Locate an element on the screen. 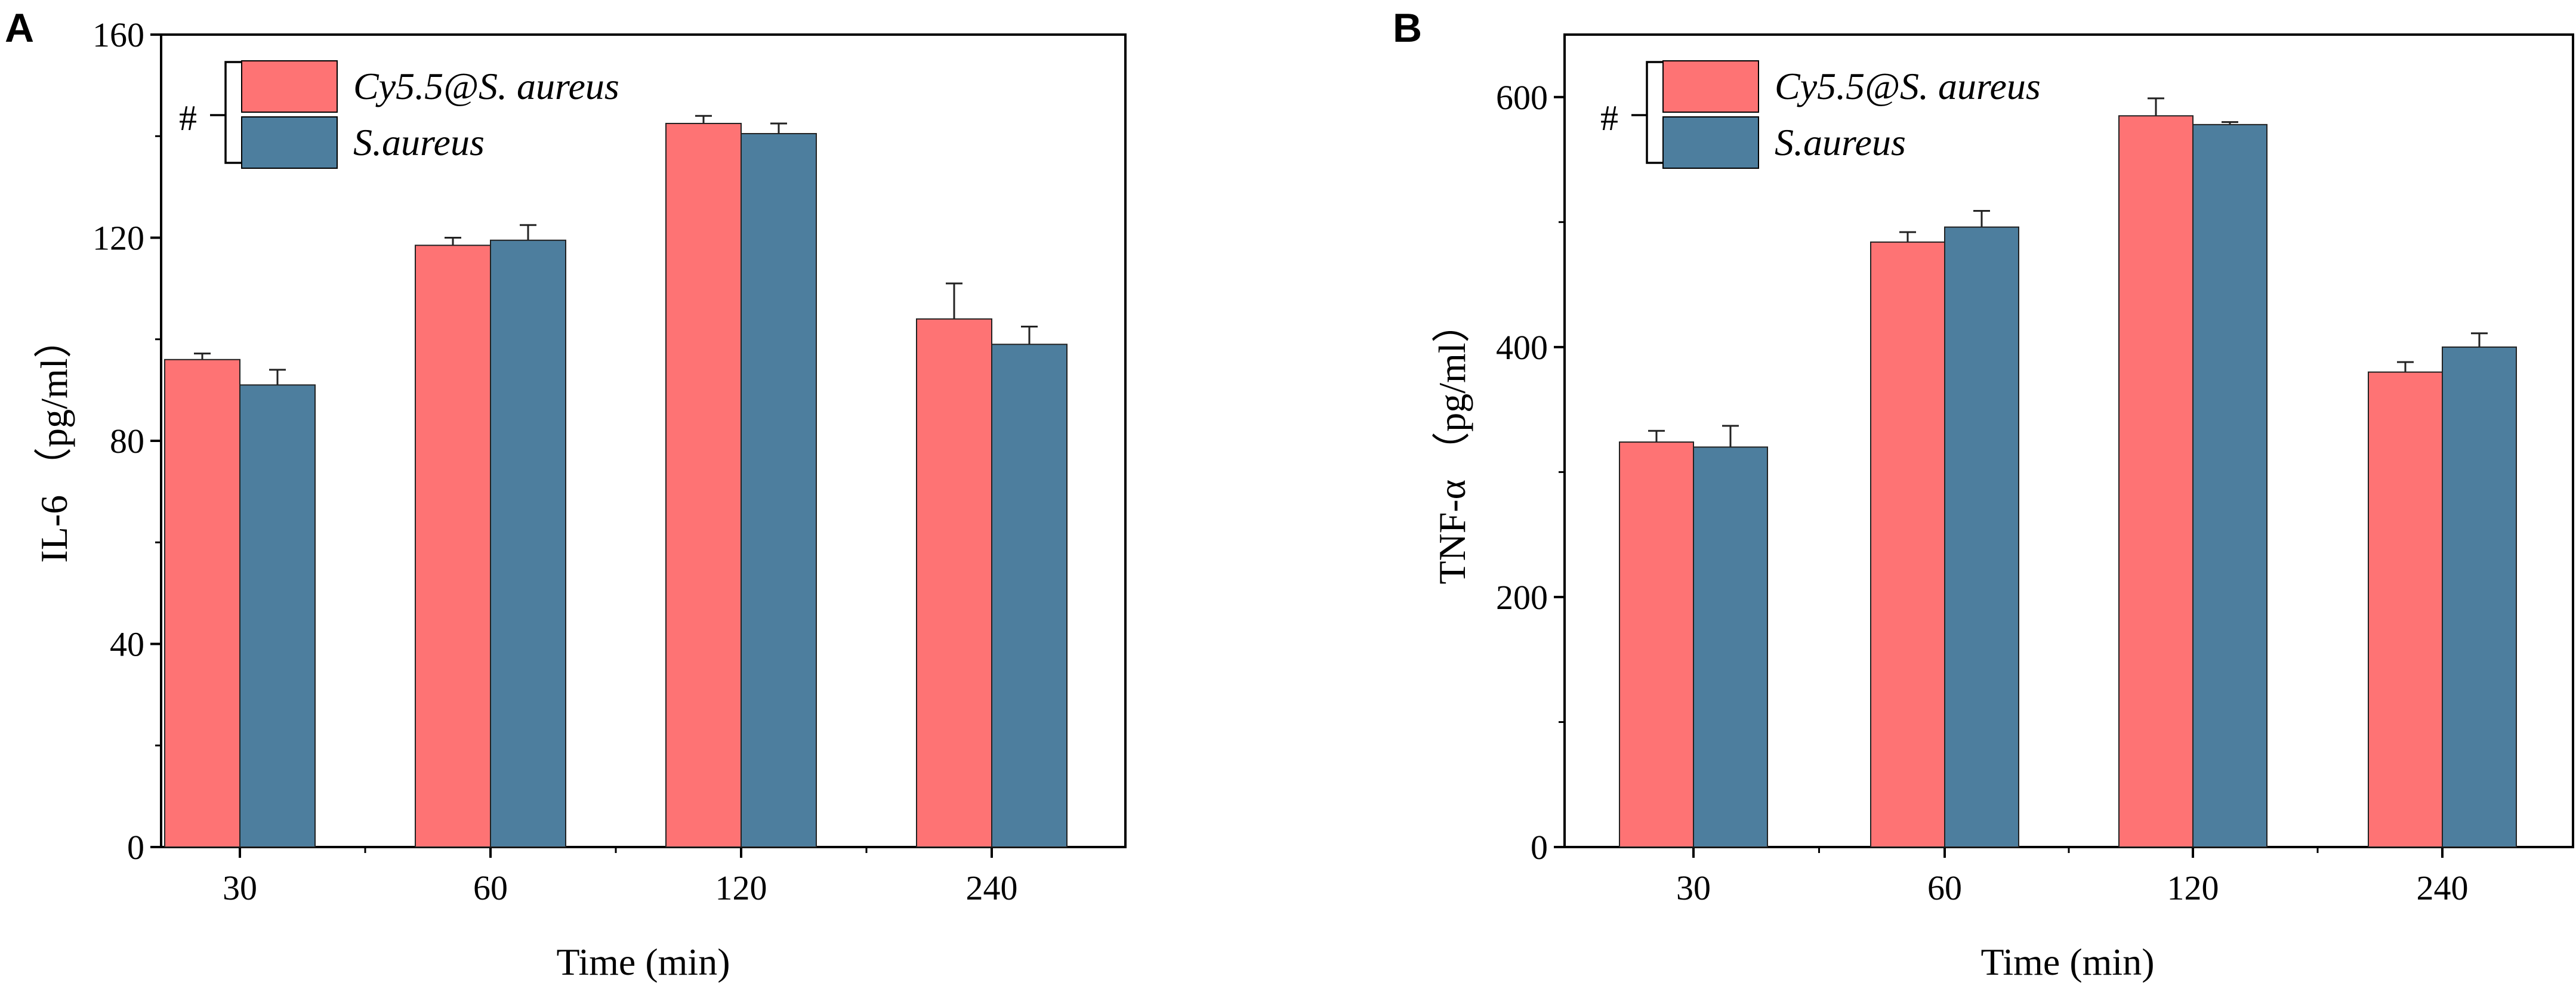 Image resolution: width=2576 pixels, height=992 pixels. y-axis-title: TNF-α （pg/ml） is located at coordinates (1452, 444).